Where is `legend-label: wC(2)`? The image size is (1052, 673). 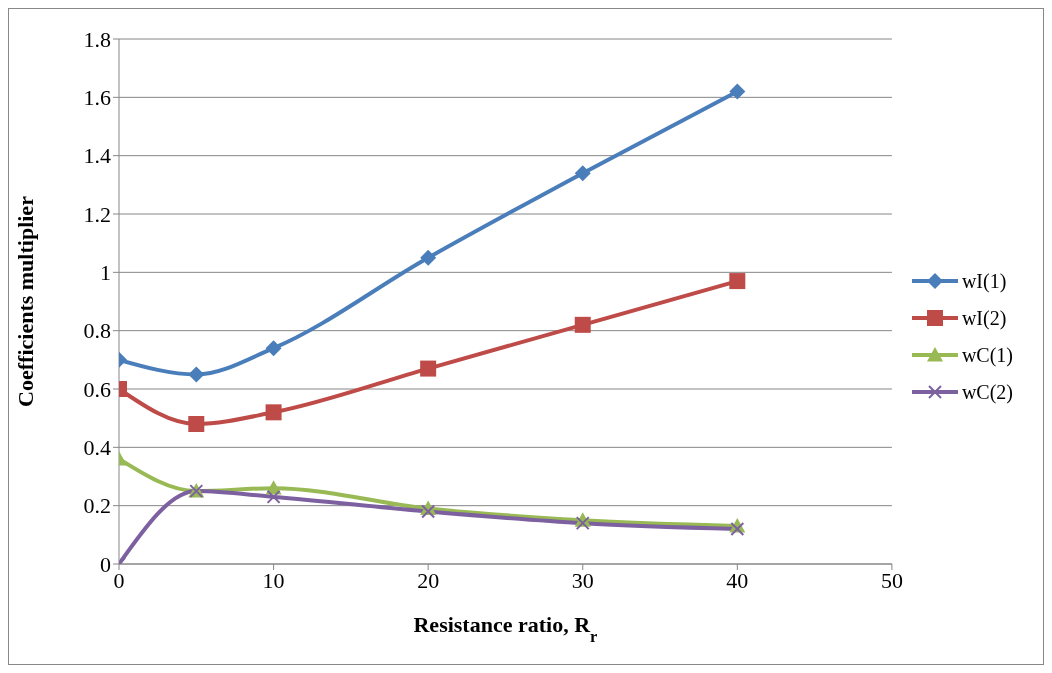 legend-label: wC(2) is located at coordinates (987, 392).